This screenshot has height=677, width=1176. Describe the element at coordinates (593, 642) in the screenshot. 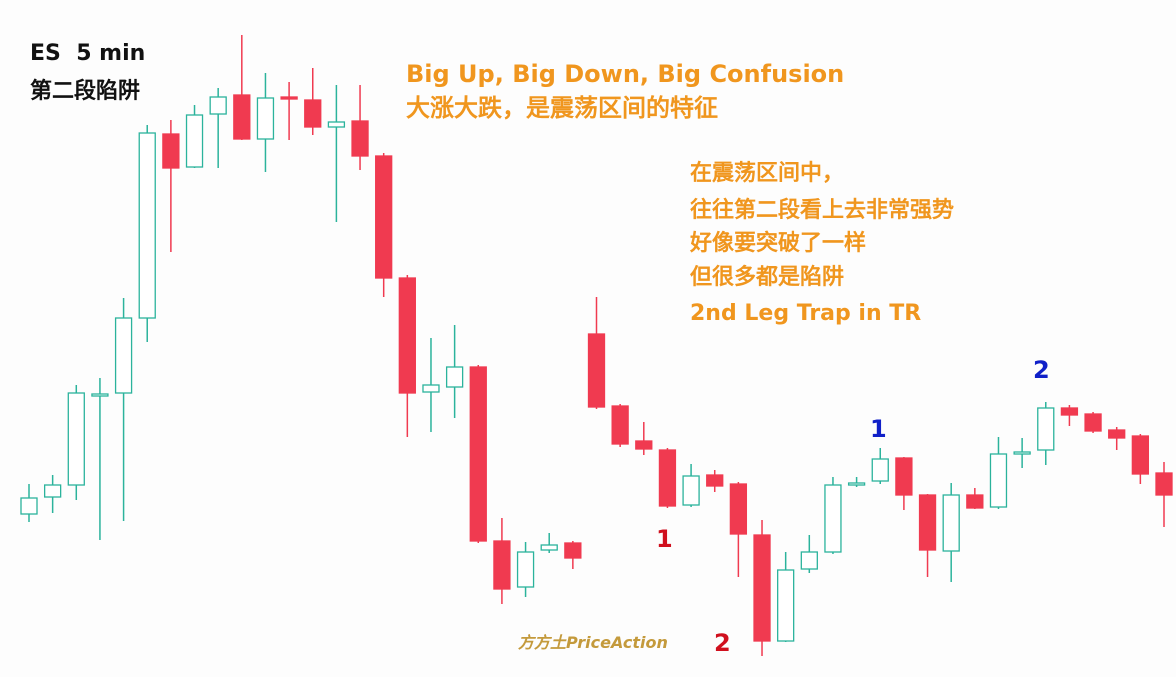

I see `annotation: 方方土PriceAction` at that location.